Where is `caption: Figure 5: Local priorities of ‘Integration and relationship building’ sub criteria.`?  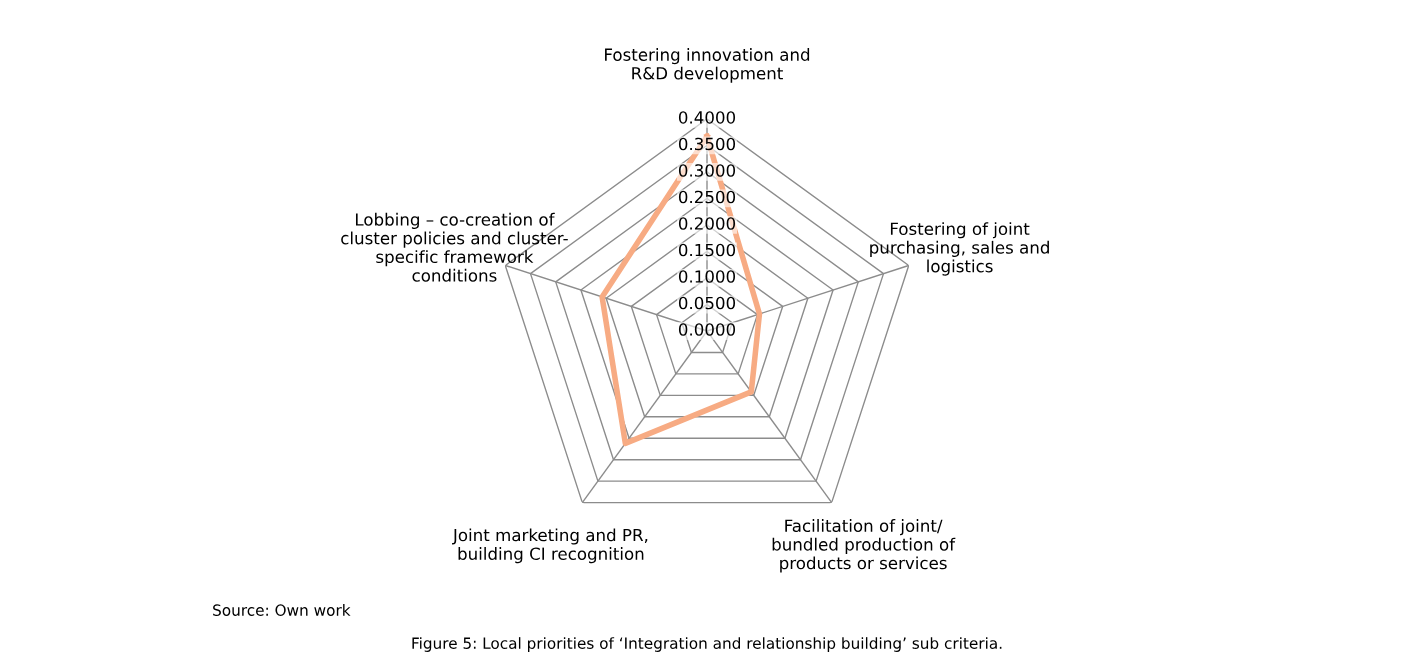
caption: Figure 5: Local priorities of ‘Integration and relationship building’ sub criteria. is located at coordinates (707, 644).